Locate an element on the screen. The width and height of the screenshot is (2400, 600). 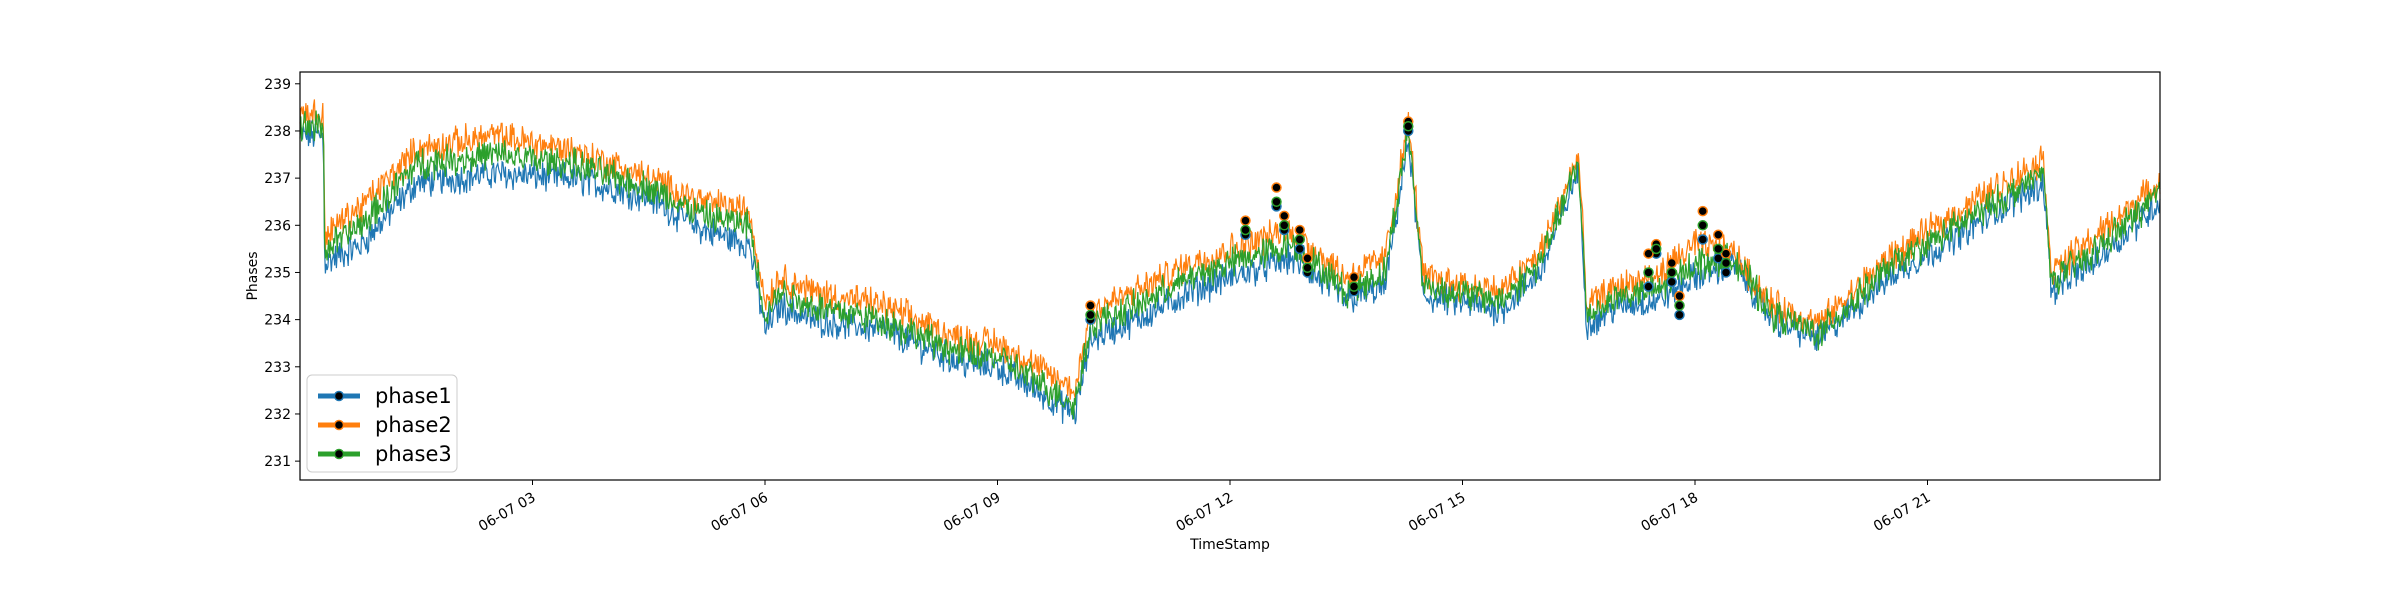
x-tick-label: 06-07 15 is located at coordinates (1437, 512).